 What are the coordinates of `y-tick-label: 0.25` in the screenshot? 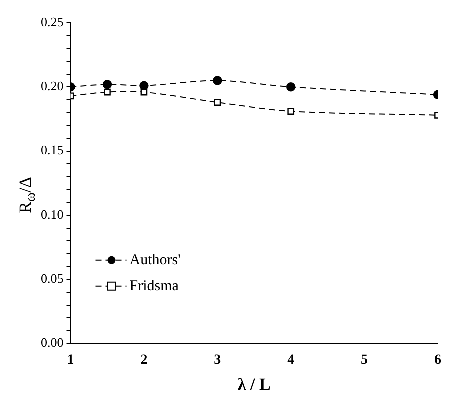 It's located at (52, 22).